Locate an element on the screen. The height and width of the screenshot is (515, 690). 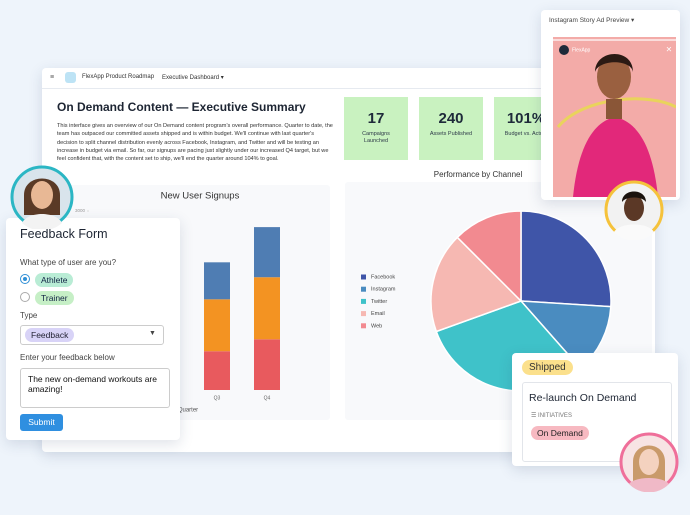
story-photo: FlexApp × is located at coordinates (614, 117).